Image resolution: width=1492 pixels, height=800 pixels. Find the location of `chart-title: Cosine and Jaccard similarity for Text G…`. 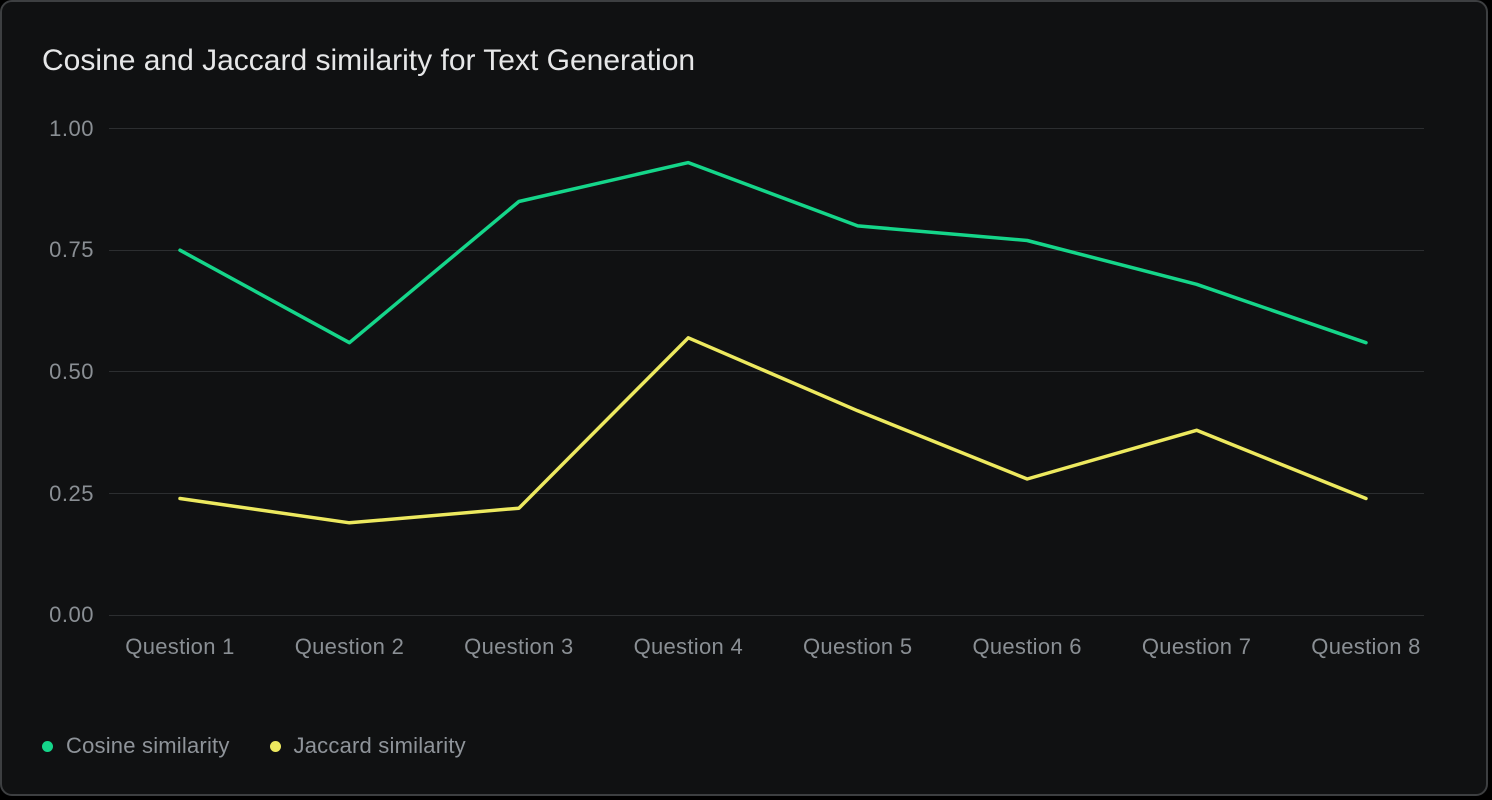

chart-title: Cosine and Jaccard similarity for Text G… is located at coordinates (369, 60).